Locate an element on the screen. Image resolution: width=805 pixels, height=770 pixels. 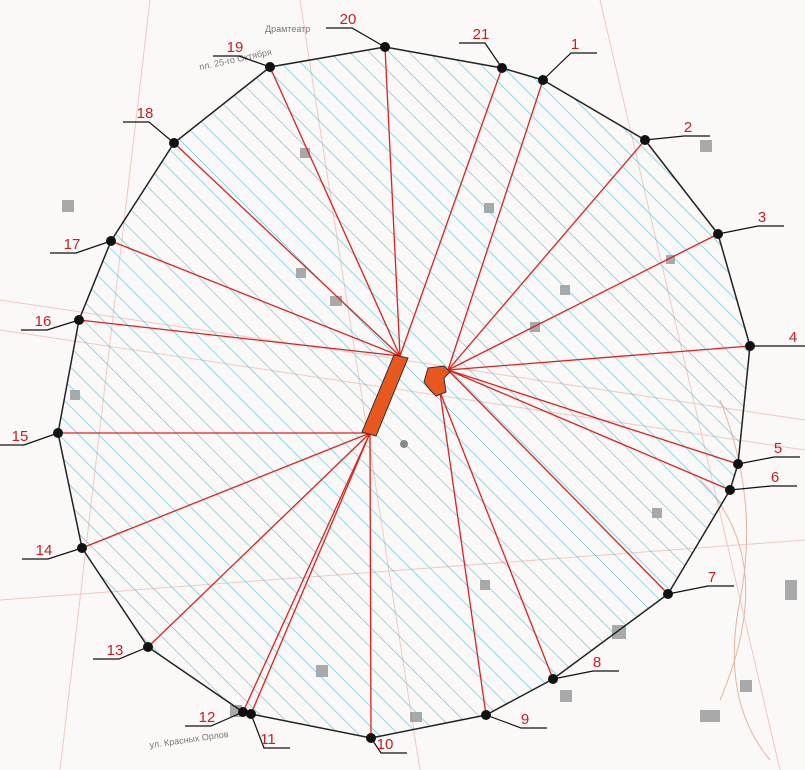
point-label: 11 is located at coordinates (268, 739).